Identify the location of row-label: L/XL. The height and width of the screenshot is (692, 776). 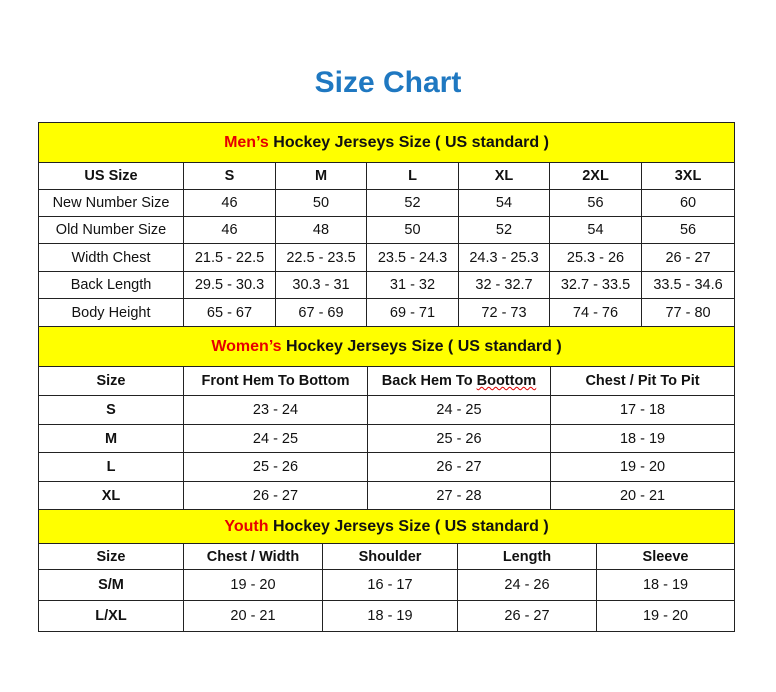
(111, 616).